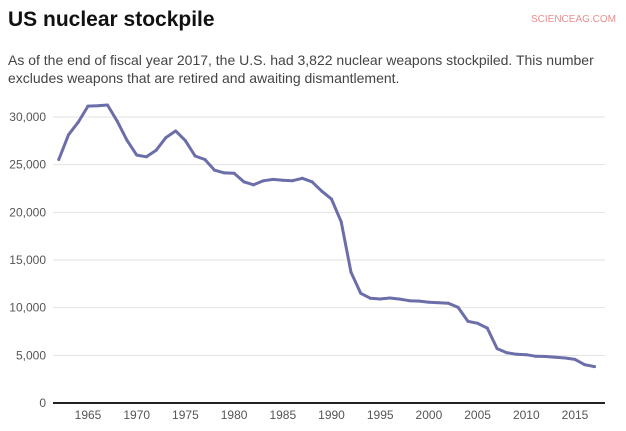 This screenshot has height=431, width=626. What do you see at coordinates (27, 212) in the screenshot?
I see `y-tick-label: 20,000` at bounding box center [27, 212].